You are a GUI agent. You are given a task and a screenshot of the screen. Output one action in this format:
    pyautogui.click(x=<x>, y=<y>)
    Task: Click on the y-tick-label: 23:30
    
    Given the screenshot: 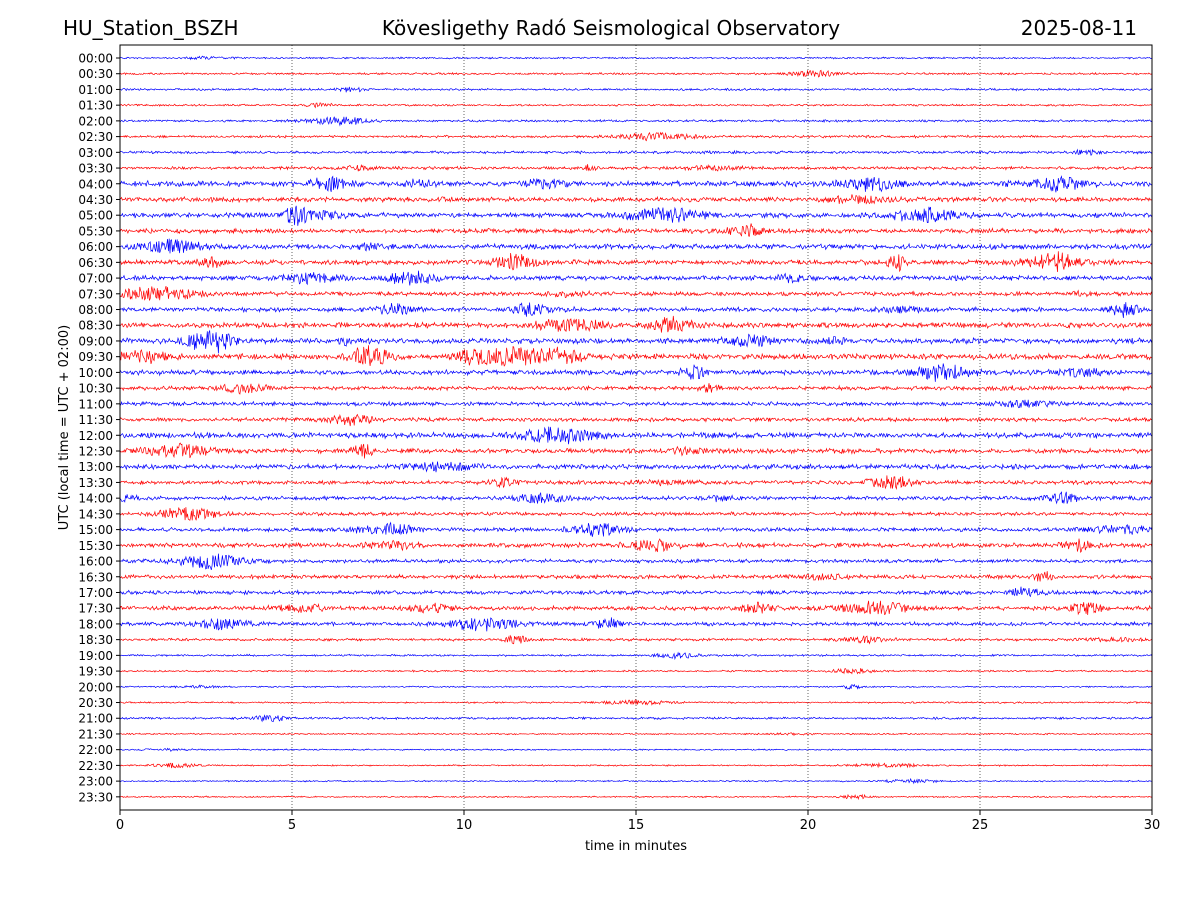 What is the action you would take?
    pyautogui.click(x=95, y=797)
    